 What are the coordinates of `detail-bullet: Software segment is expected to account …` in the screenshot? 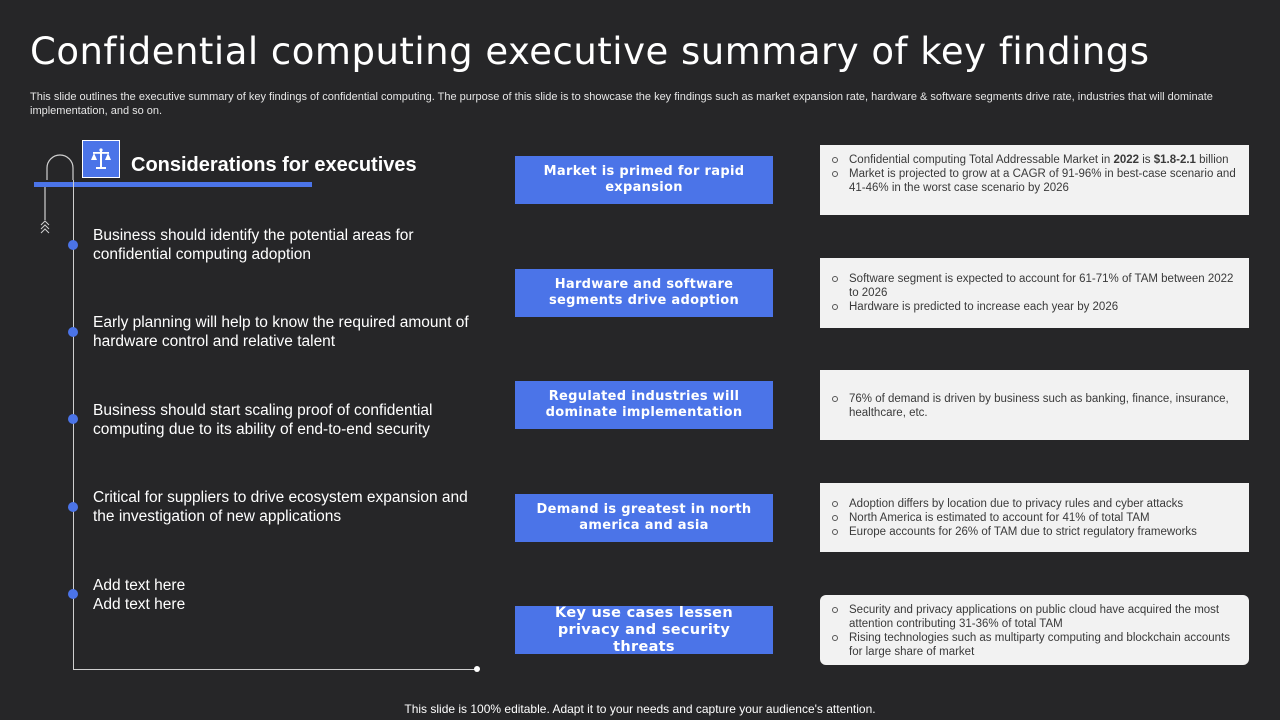 It's located at (1034, 286).